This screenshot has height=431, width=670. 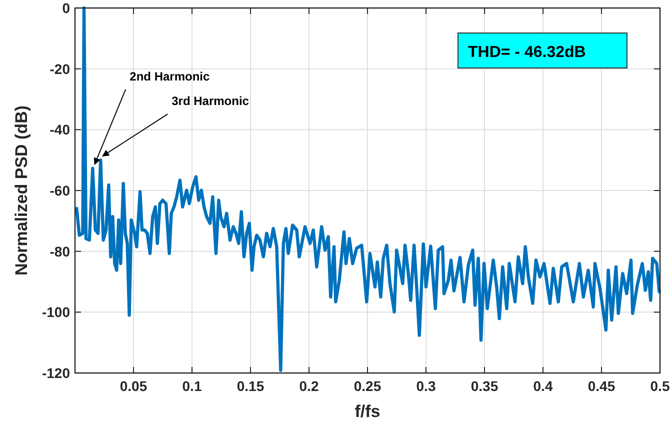 What do you see at coordinates (367, 411) in the screenshot?
I see `x-axis-title: f/fs` at bounding box center [367, 411].